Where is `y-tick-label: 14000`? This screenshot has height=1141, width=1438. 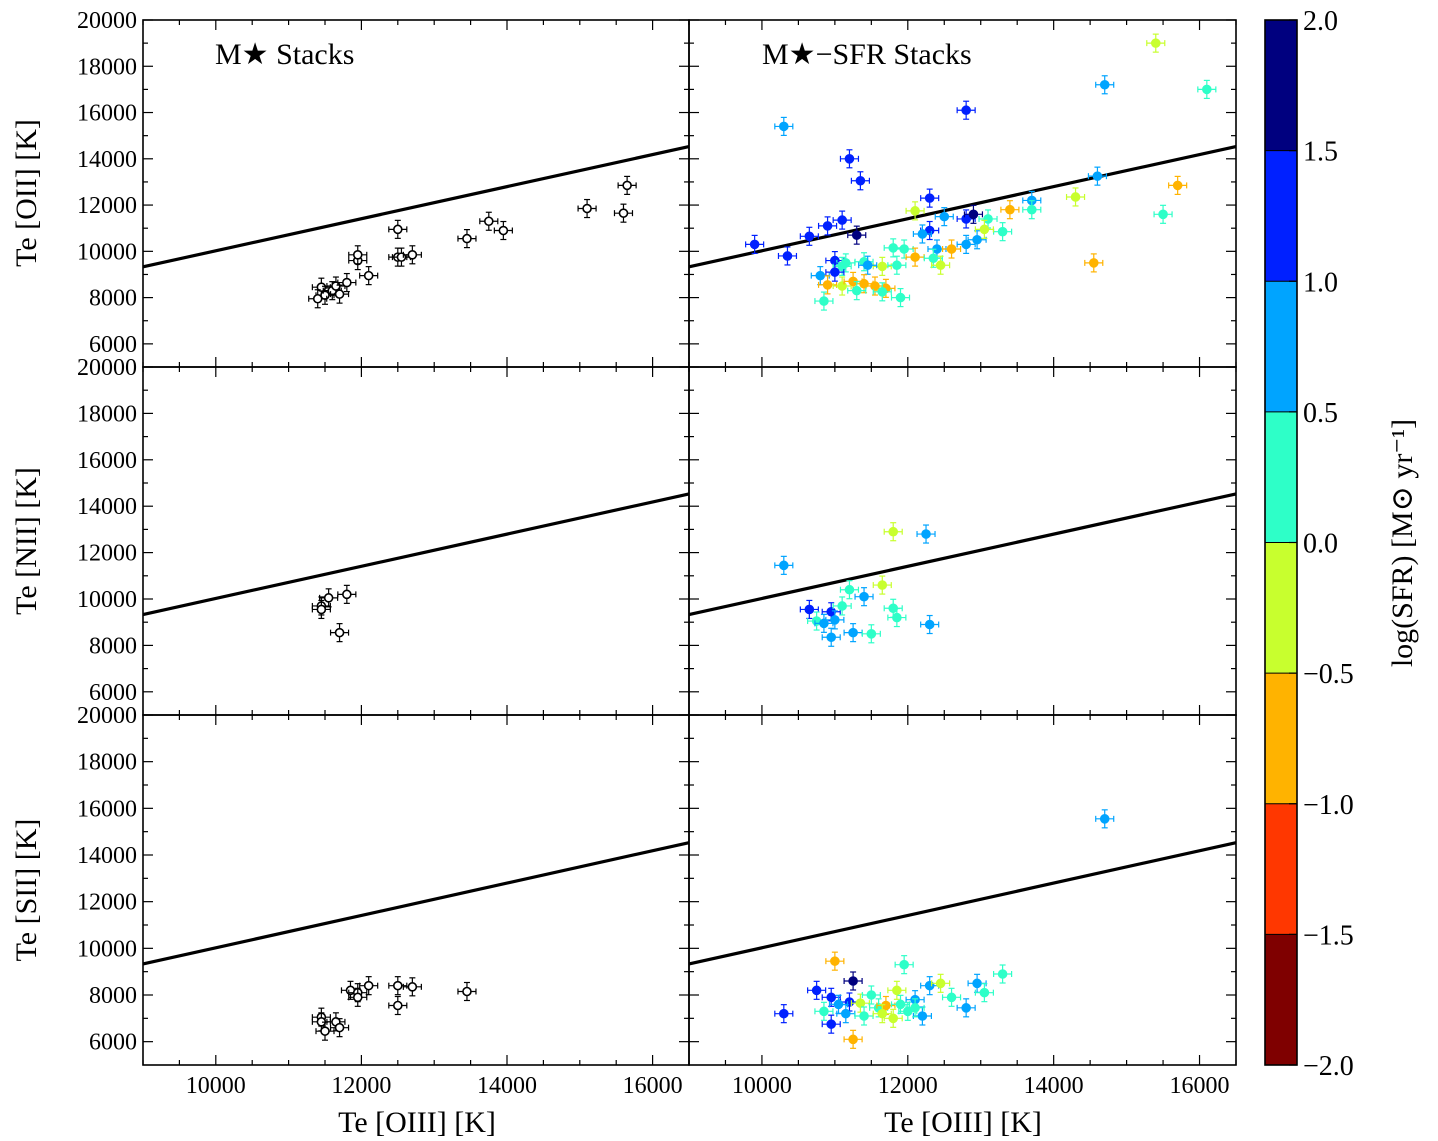 y-tick-label: 14000 is located at coordinates (107, 507).